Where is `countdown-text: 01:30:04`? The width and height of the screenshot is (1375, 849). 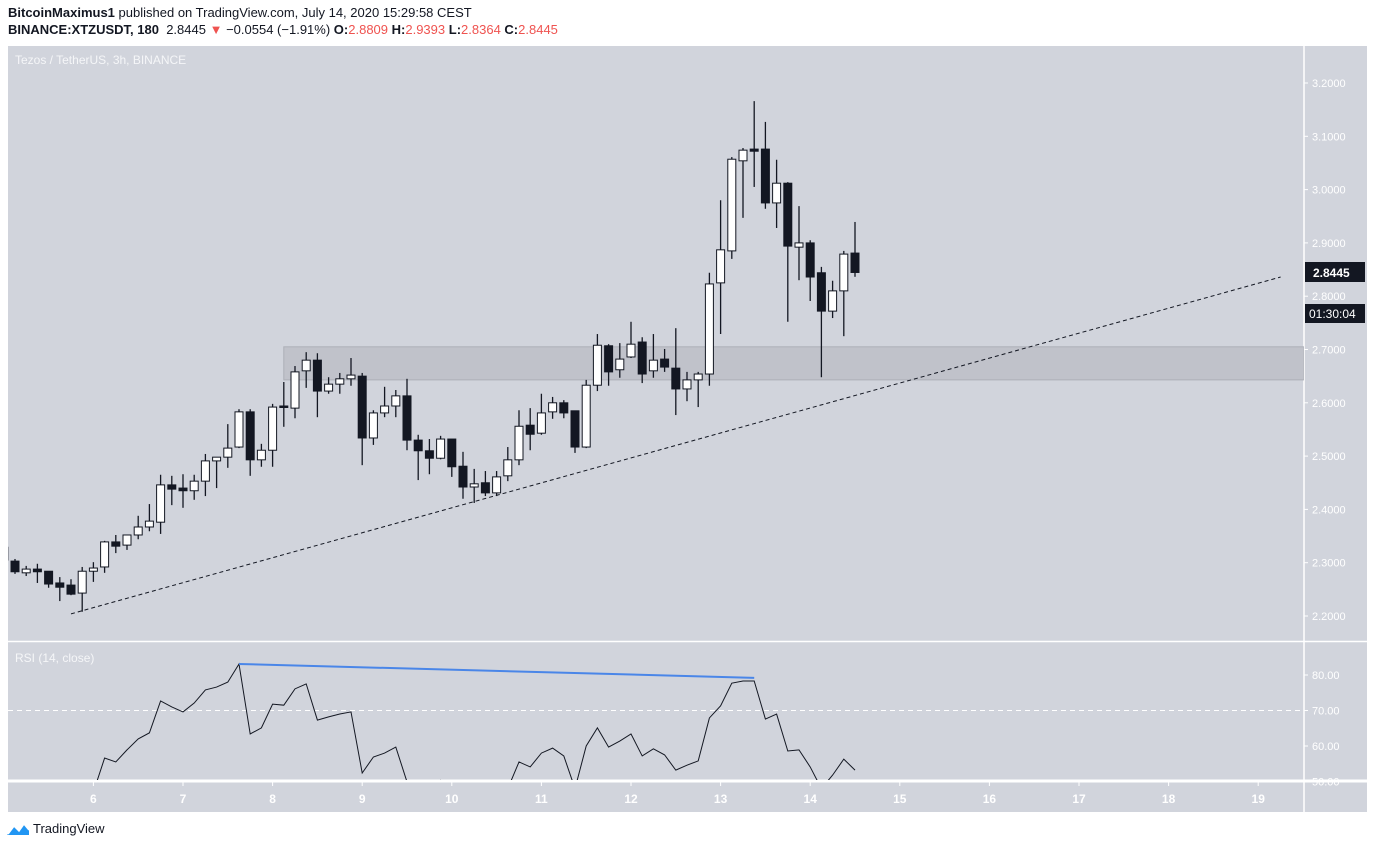
countdown-text: 01:30:04 is located at coordinates (1332, 314).